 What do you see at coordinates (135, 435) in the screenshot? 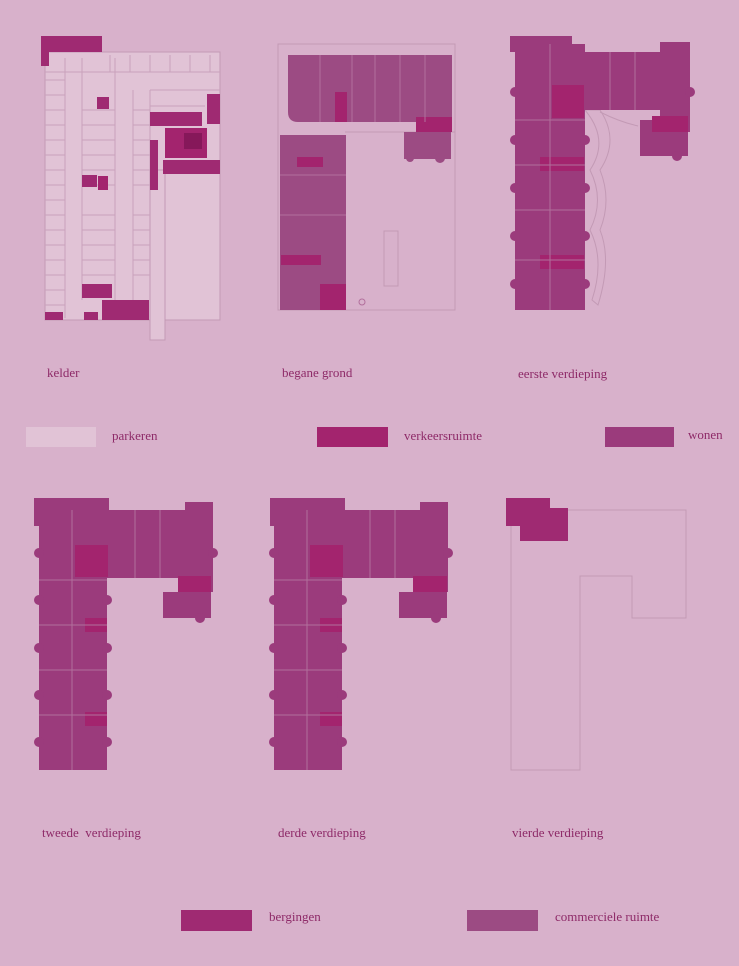
I see `legend-label-parkeren: parkeren` at bounding box center [135, 435].